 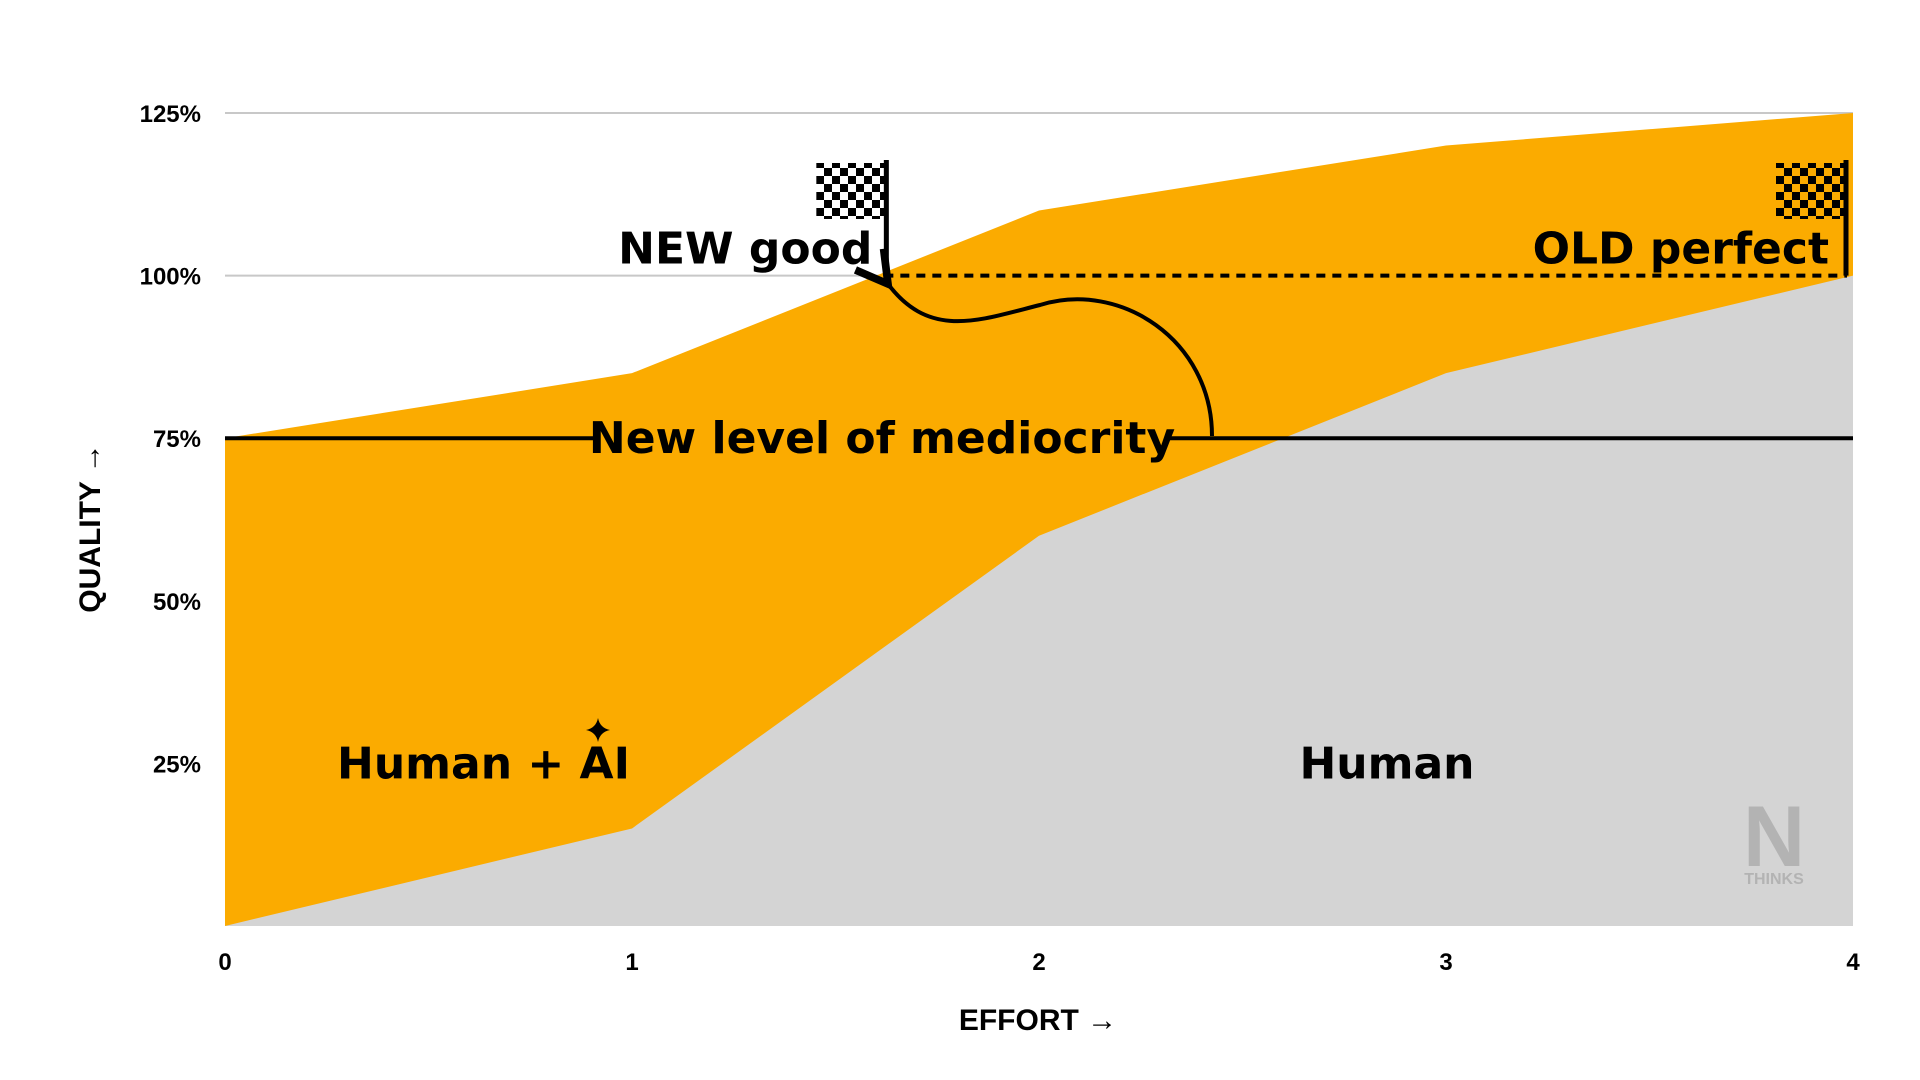 What do you see at coordinates (1038, 1020) in the screenshot?
I see `x-axis-title: EFFORT →` at bounding box center [1038, 1020].